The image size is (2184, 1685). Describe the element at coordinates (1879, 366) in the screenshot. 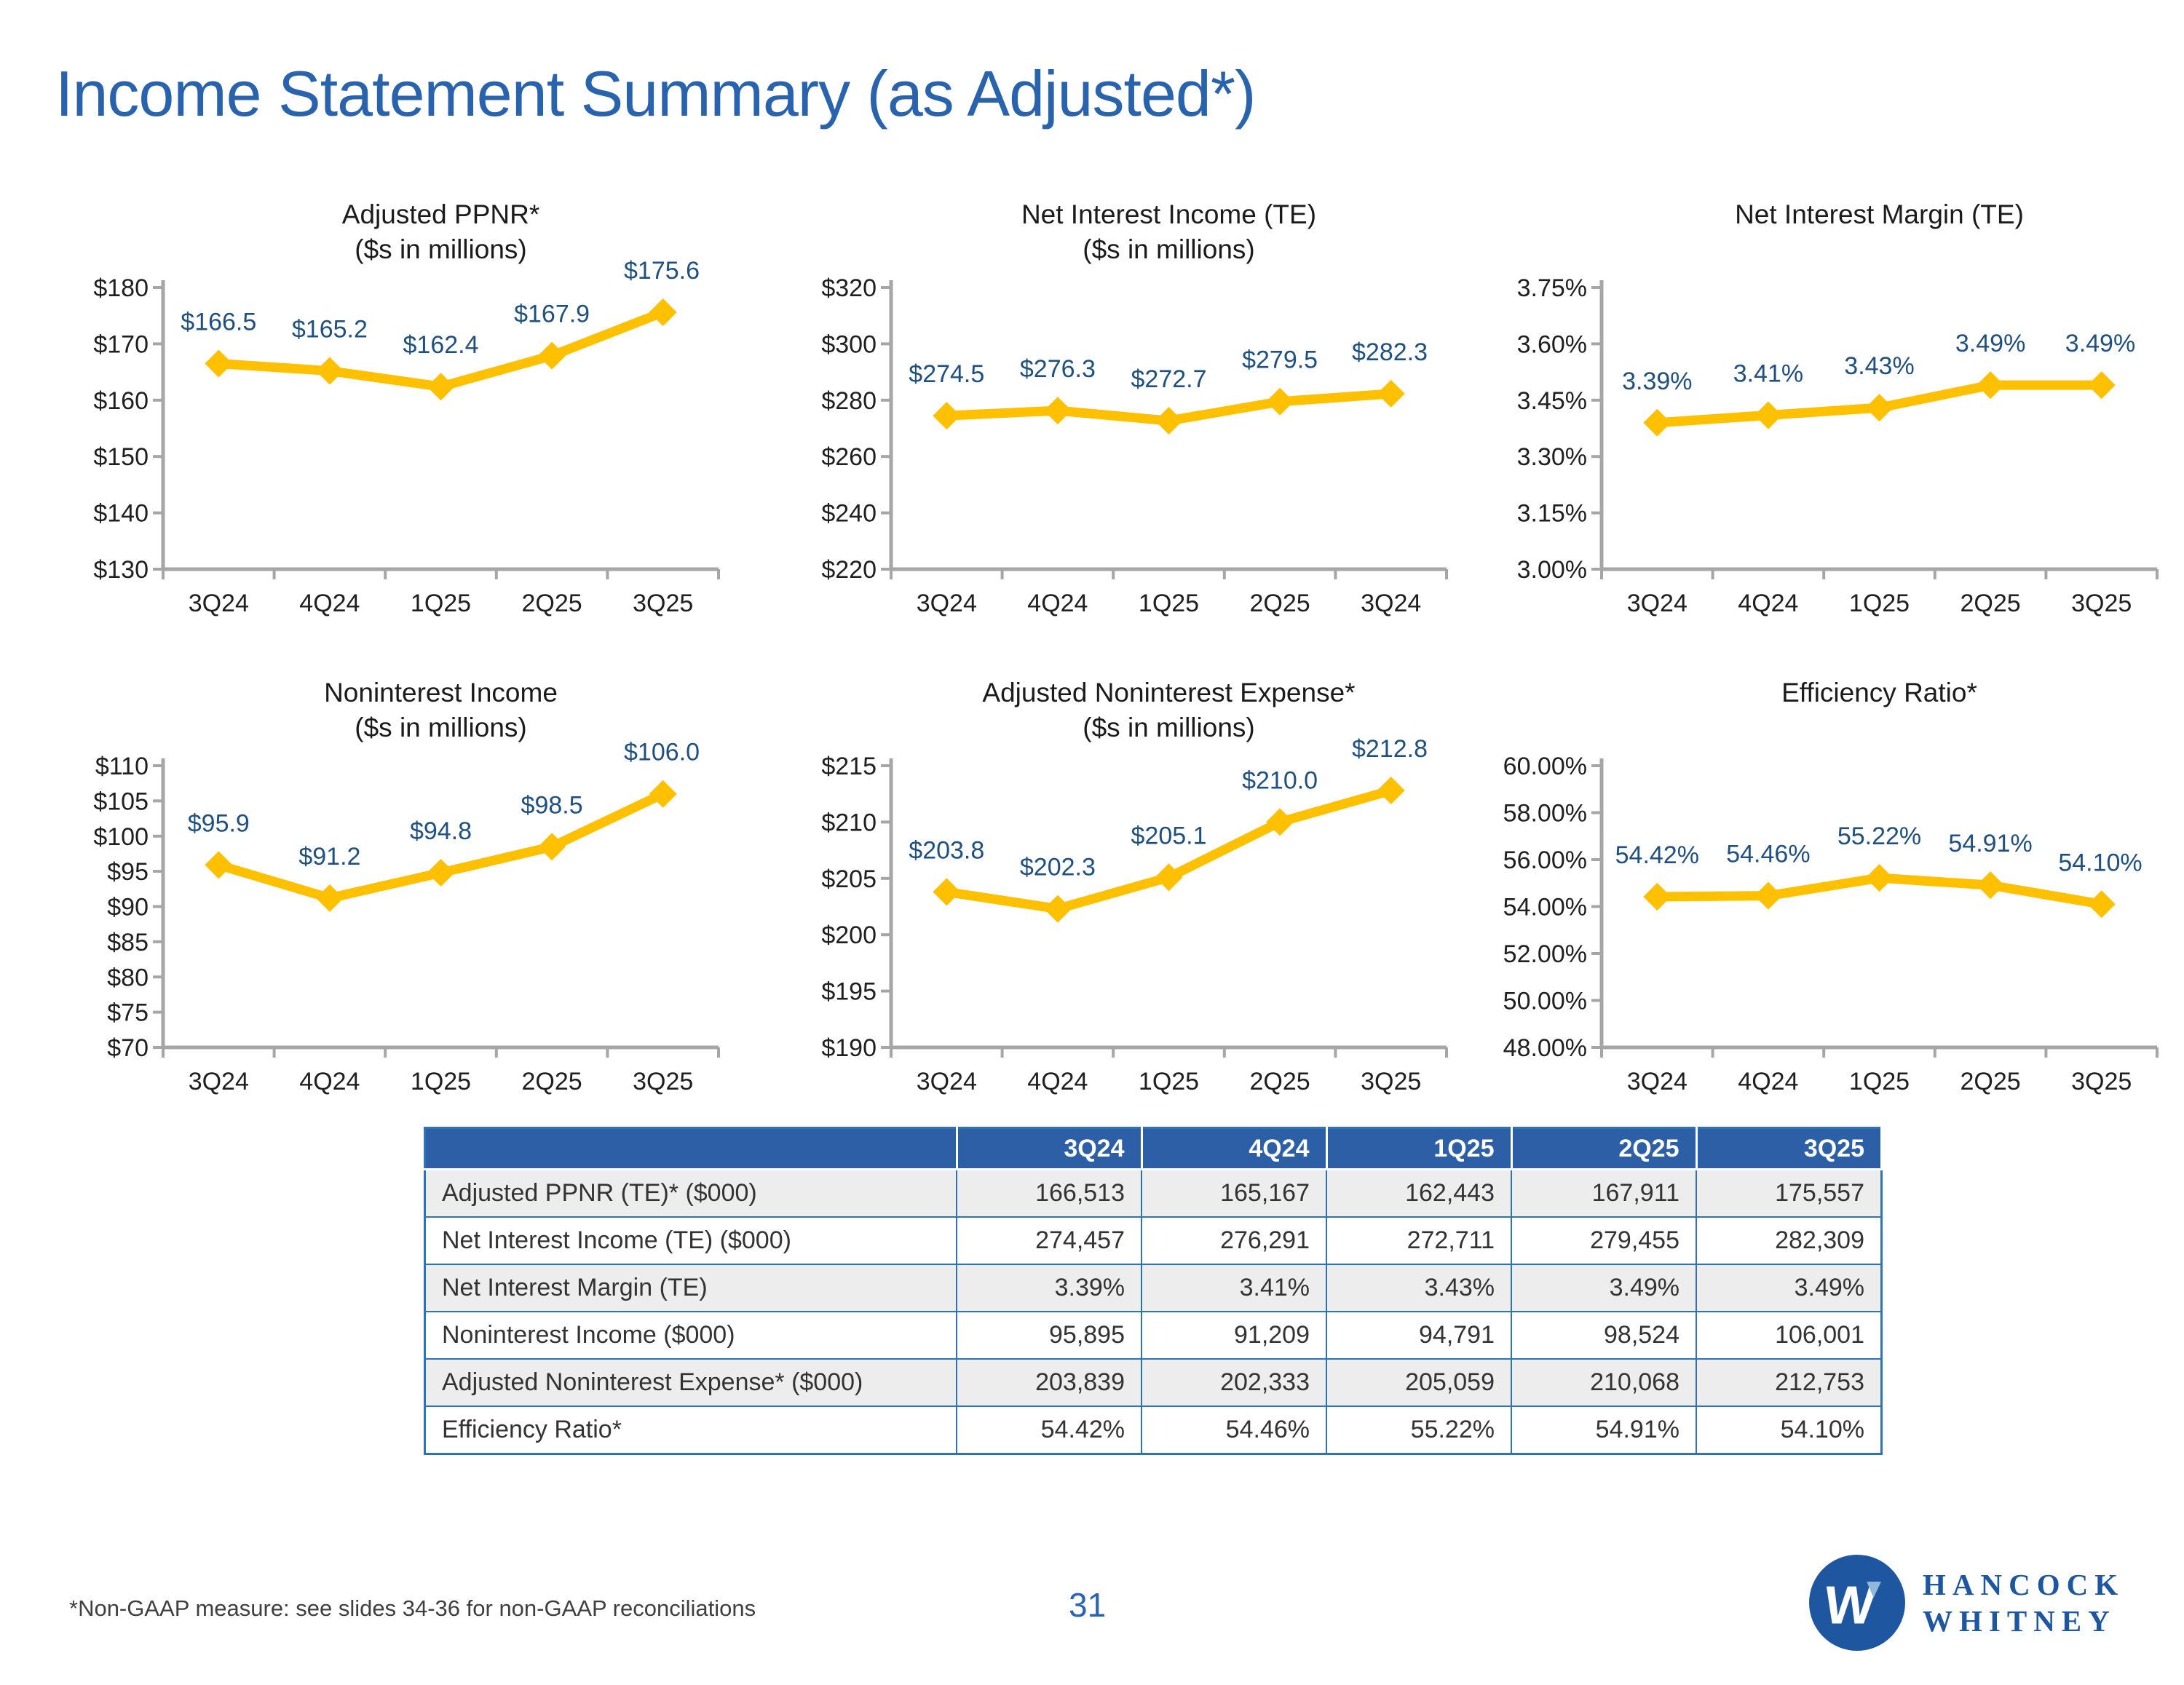

I see `data-point-label: 3.43%` at that location.